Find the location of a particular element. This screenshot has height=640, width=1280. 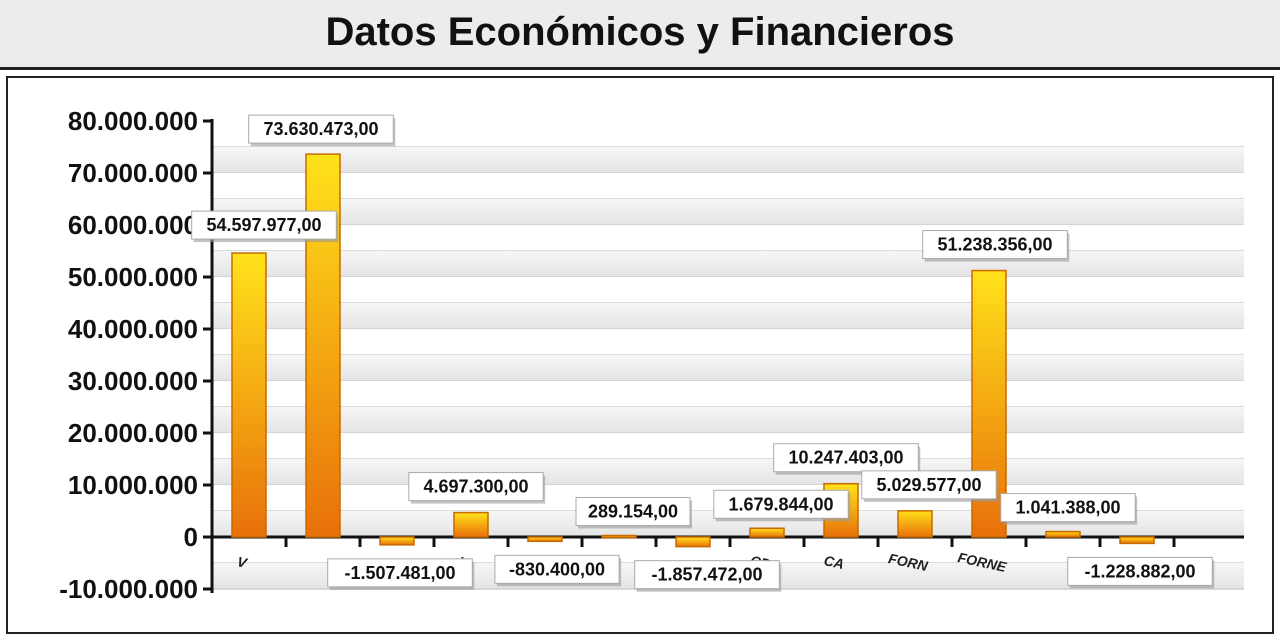

data-label-text: 4.697.300,00 is located at coordinates (475, 487).